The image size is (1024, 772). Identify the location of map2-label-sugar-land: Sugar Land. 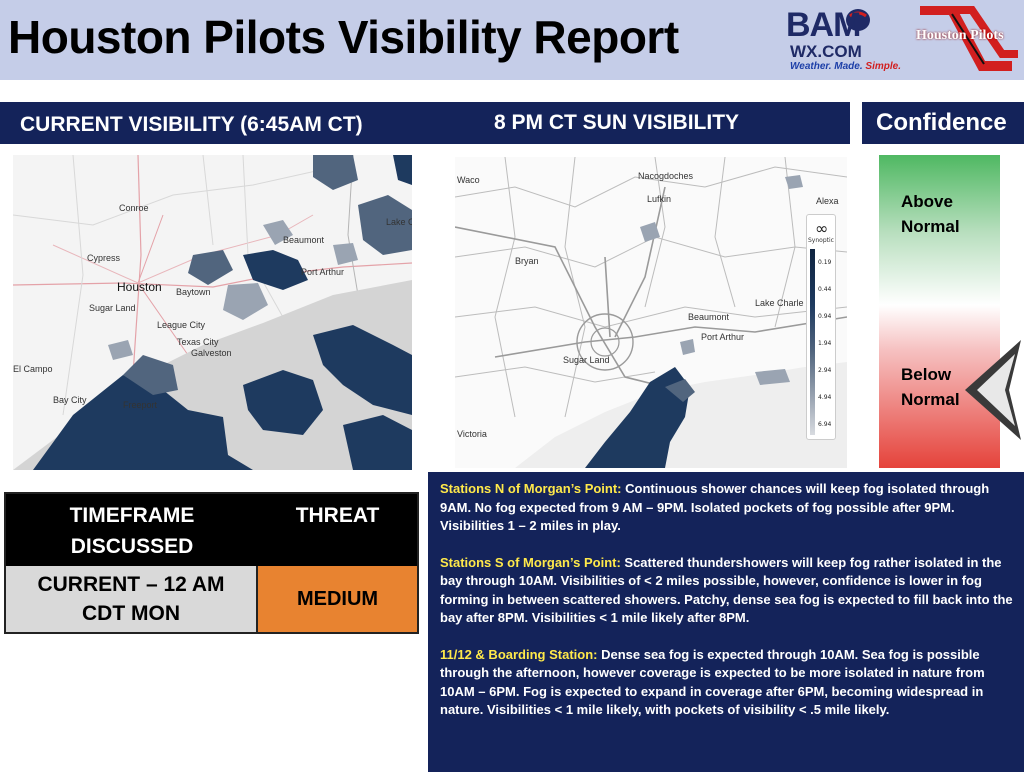
(586, 360).